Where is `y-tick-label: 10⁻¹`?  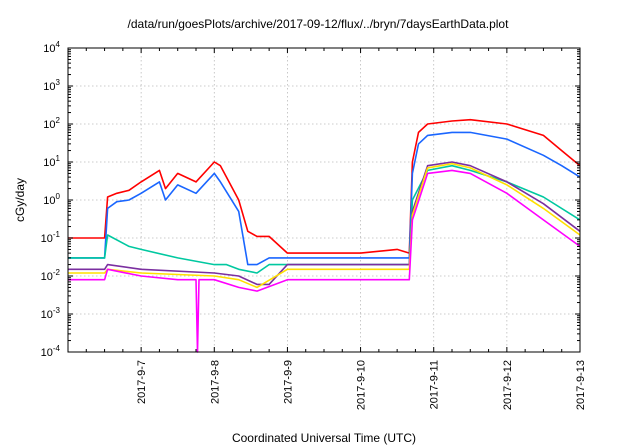
y-tick-label: 10⁻¹ is located at coordinates (51, 237).